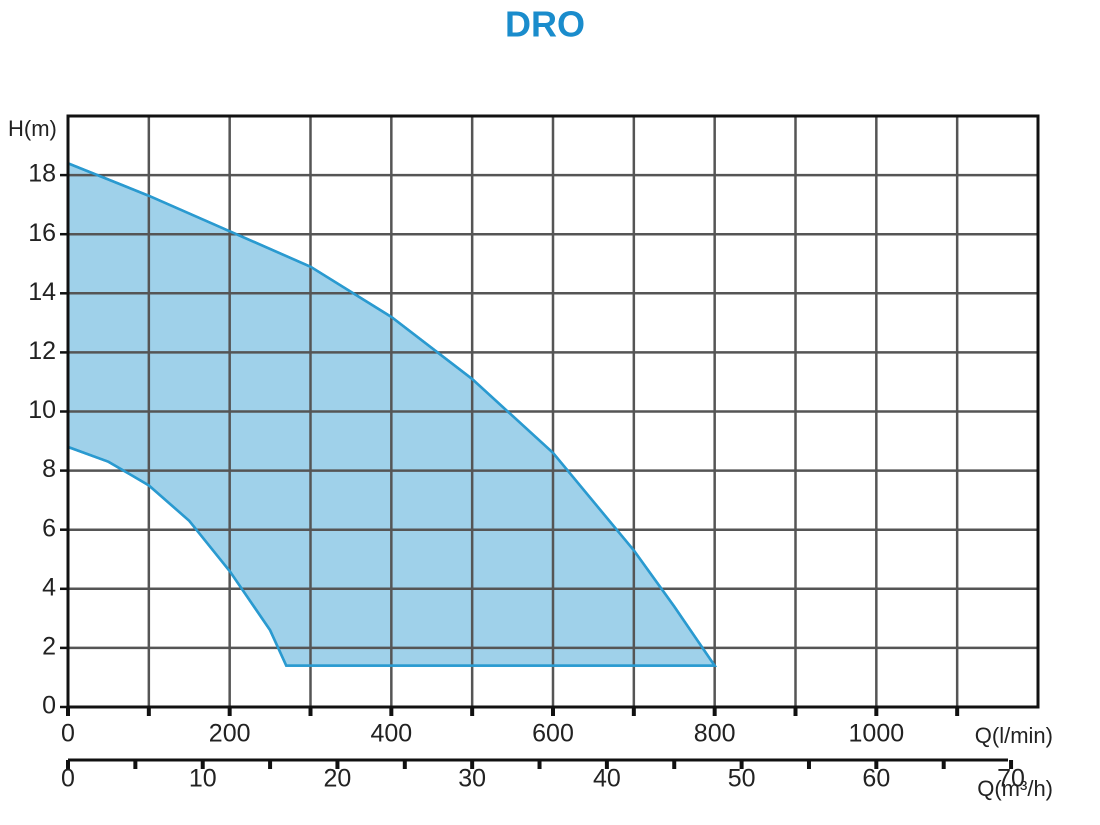 This screenshot has width=1100, height=825. I want to click on y-tick-label: 16, so click(42, 233).